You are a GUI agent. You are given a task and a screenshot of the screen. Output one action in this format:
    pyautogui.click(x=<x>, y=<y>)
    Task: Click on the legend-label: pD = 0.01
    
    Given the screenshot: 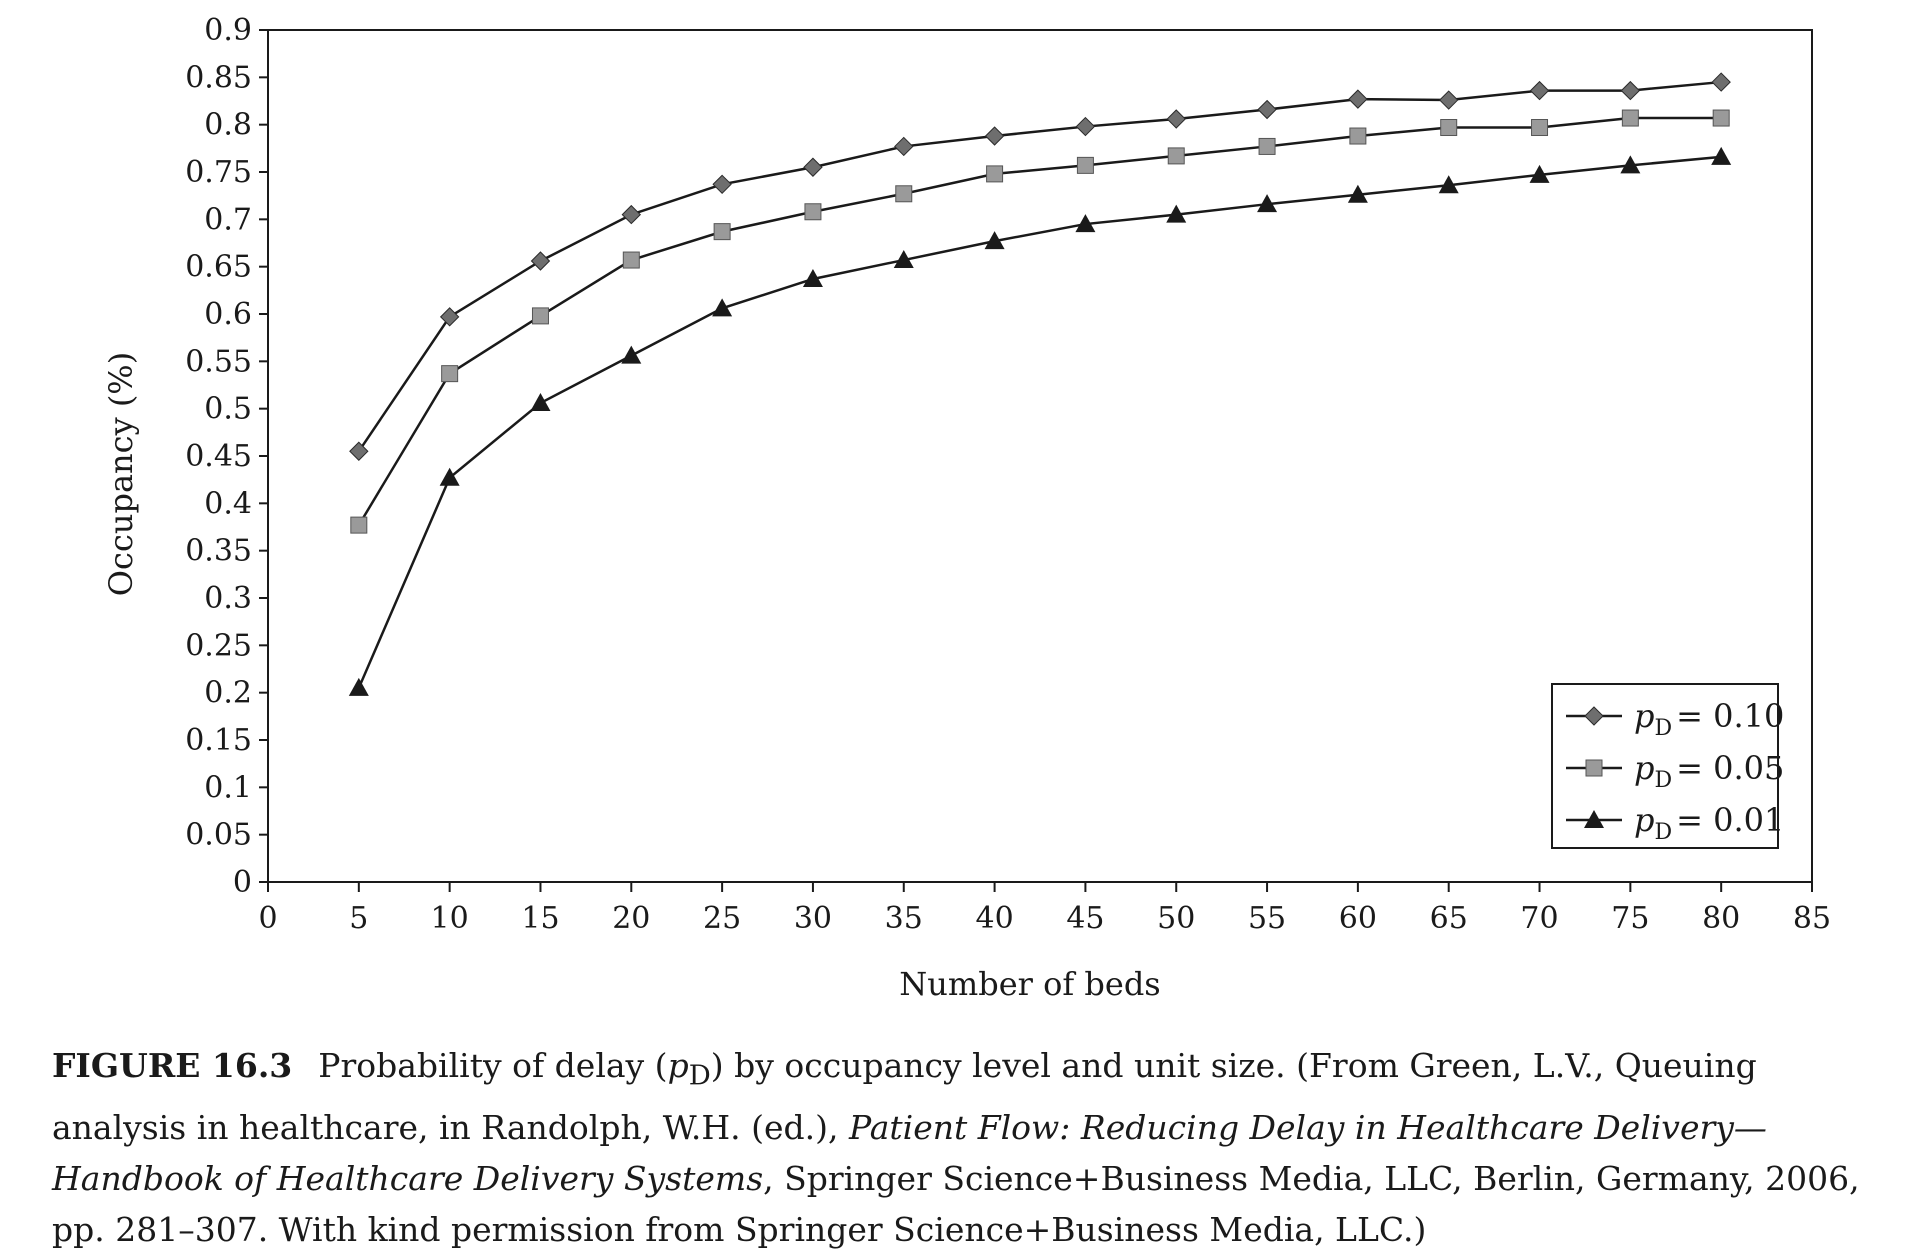 What is the action you would take?
    pyautogui.click(x=1709, y=823)
    